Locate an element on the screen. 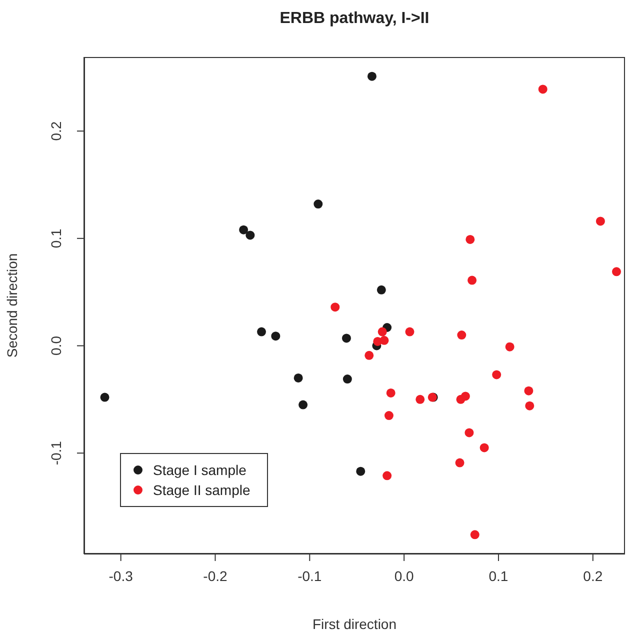  y-axis-title: Second direction is located at coordinates (12, 305).